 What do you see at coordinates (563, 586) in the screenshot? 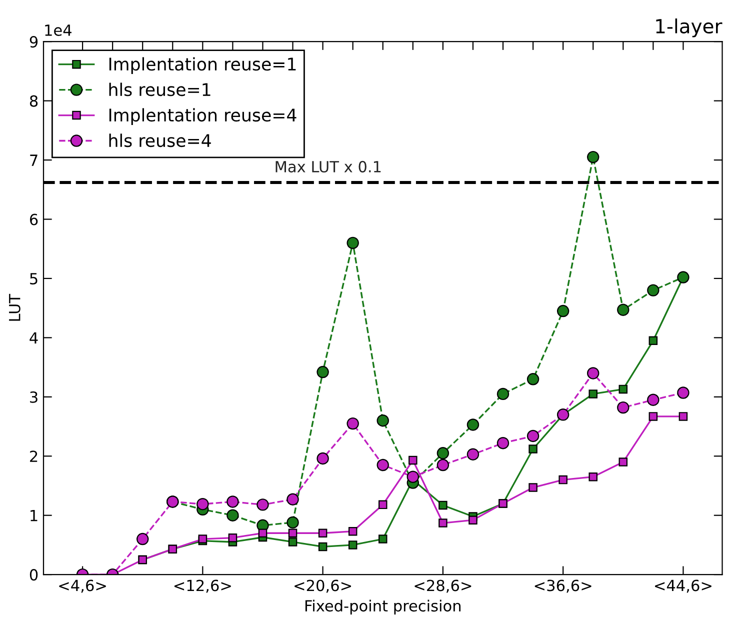
I see `x-tick-label: <36,6>` at bounding box center [563, 586].